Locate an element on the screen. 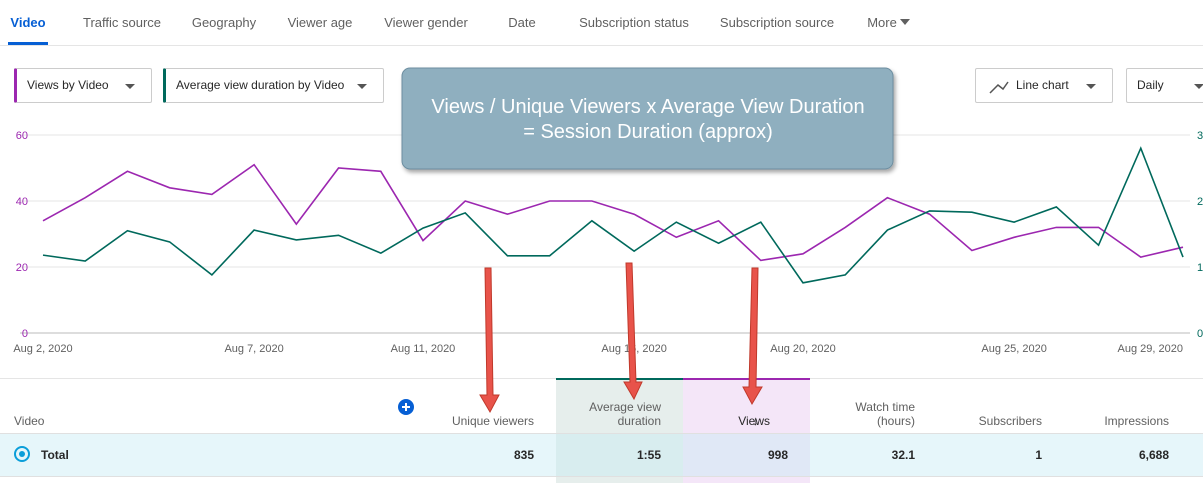  y2-tick-label: 3 is located at coordinates (1200, 136).